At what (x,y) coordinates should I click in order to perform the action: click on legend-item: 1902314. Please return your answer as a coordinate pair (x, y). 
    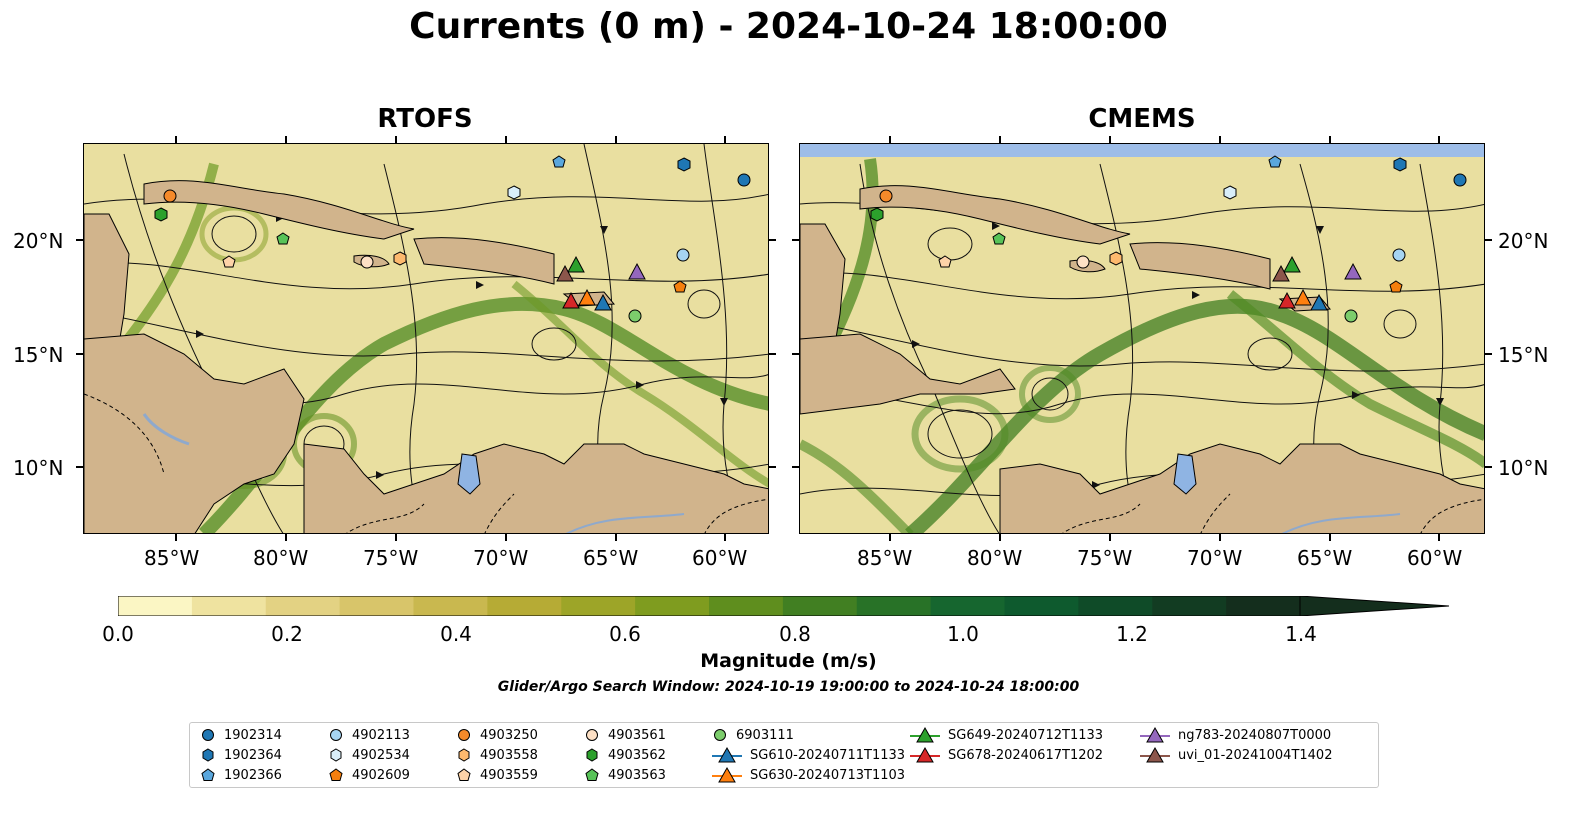
    Looking at the image, I should click on (241, 735).